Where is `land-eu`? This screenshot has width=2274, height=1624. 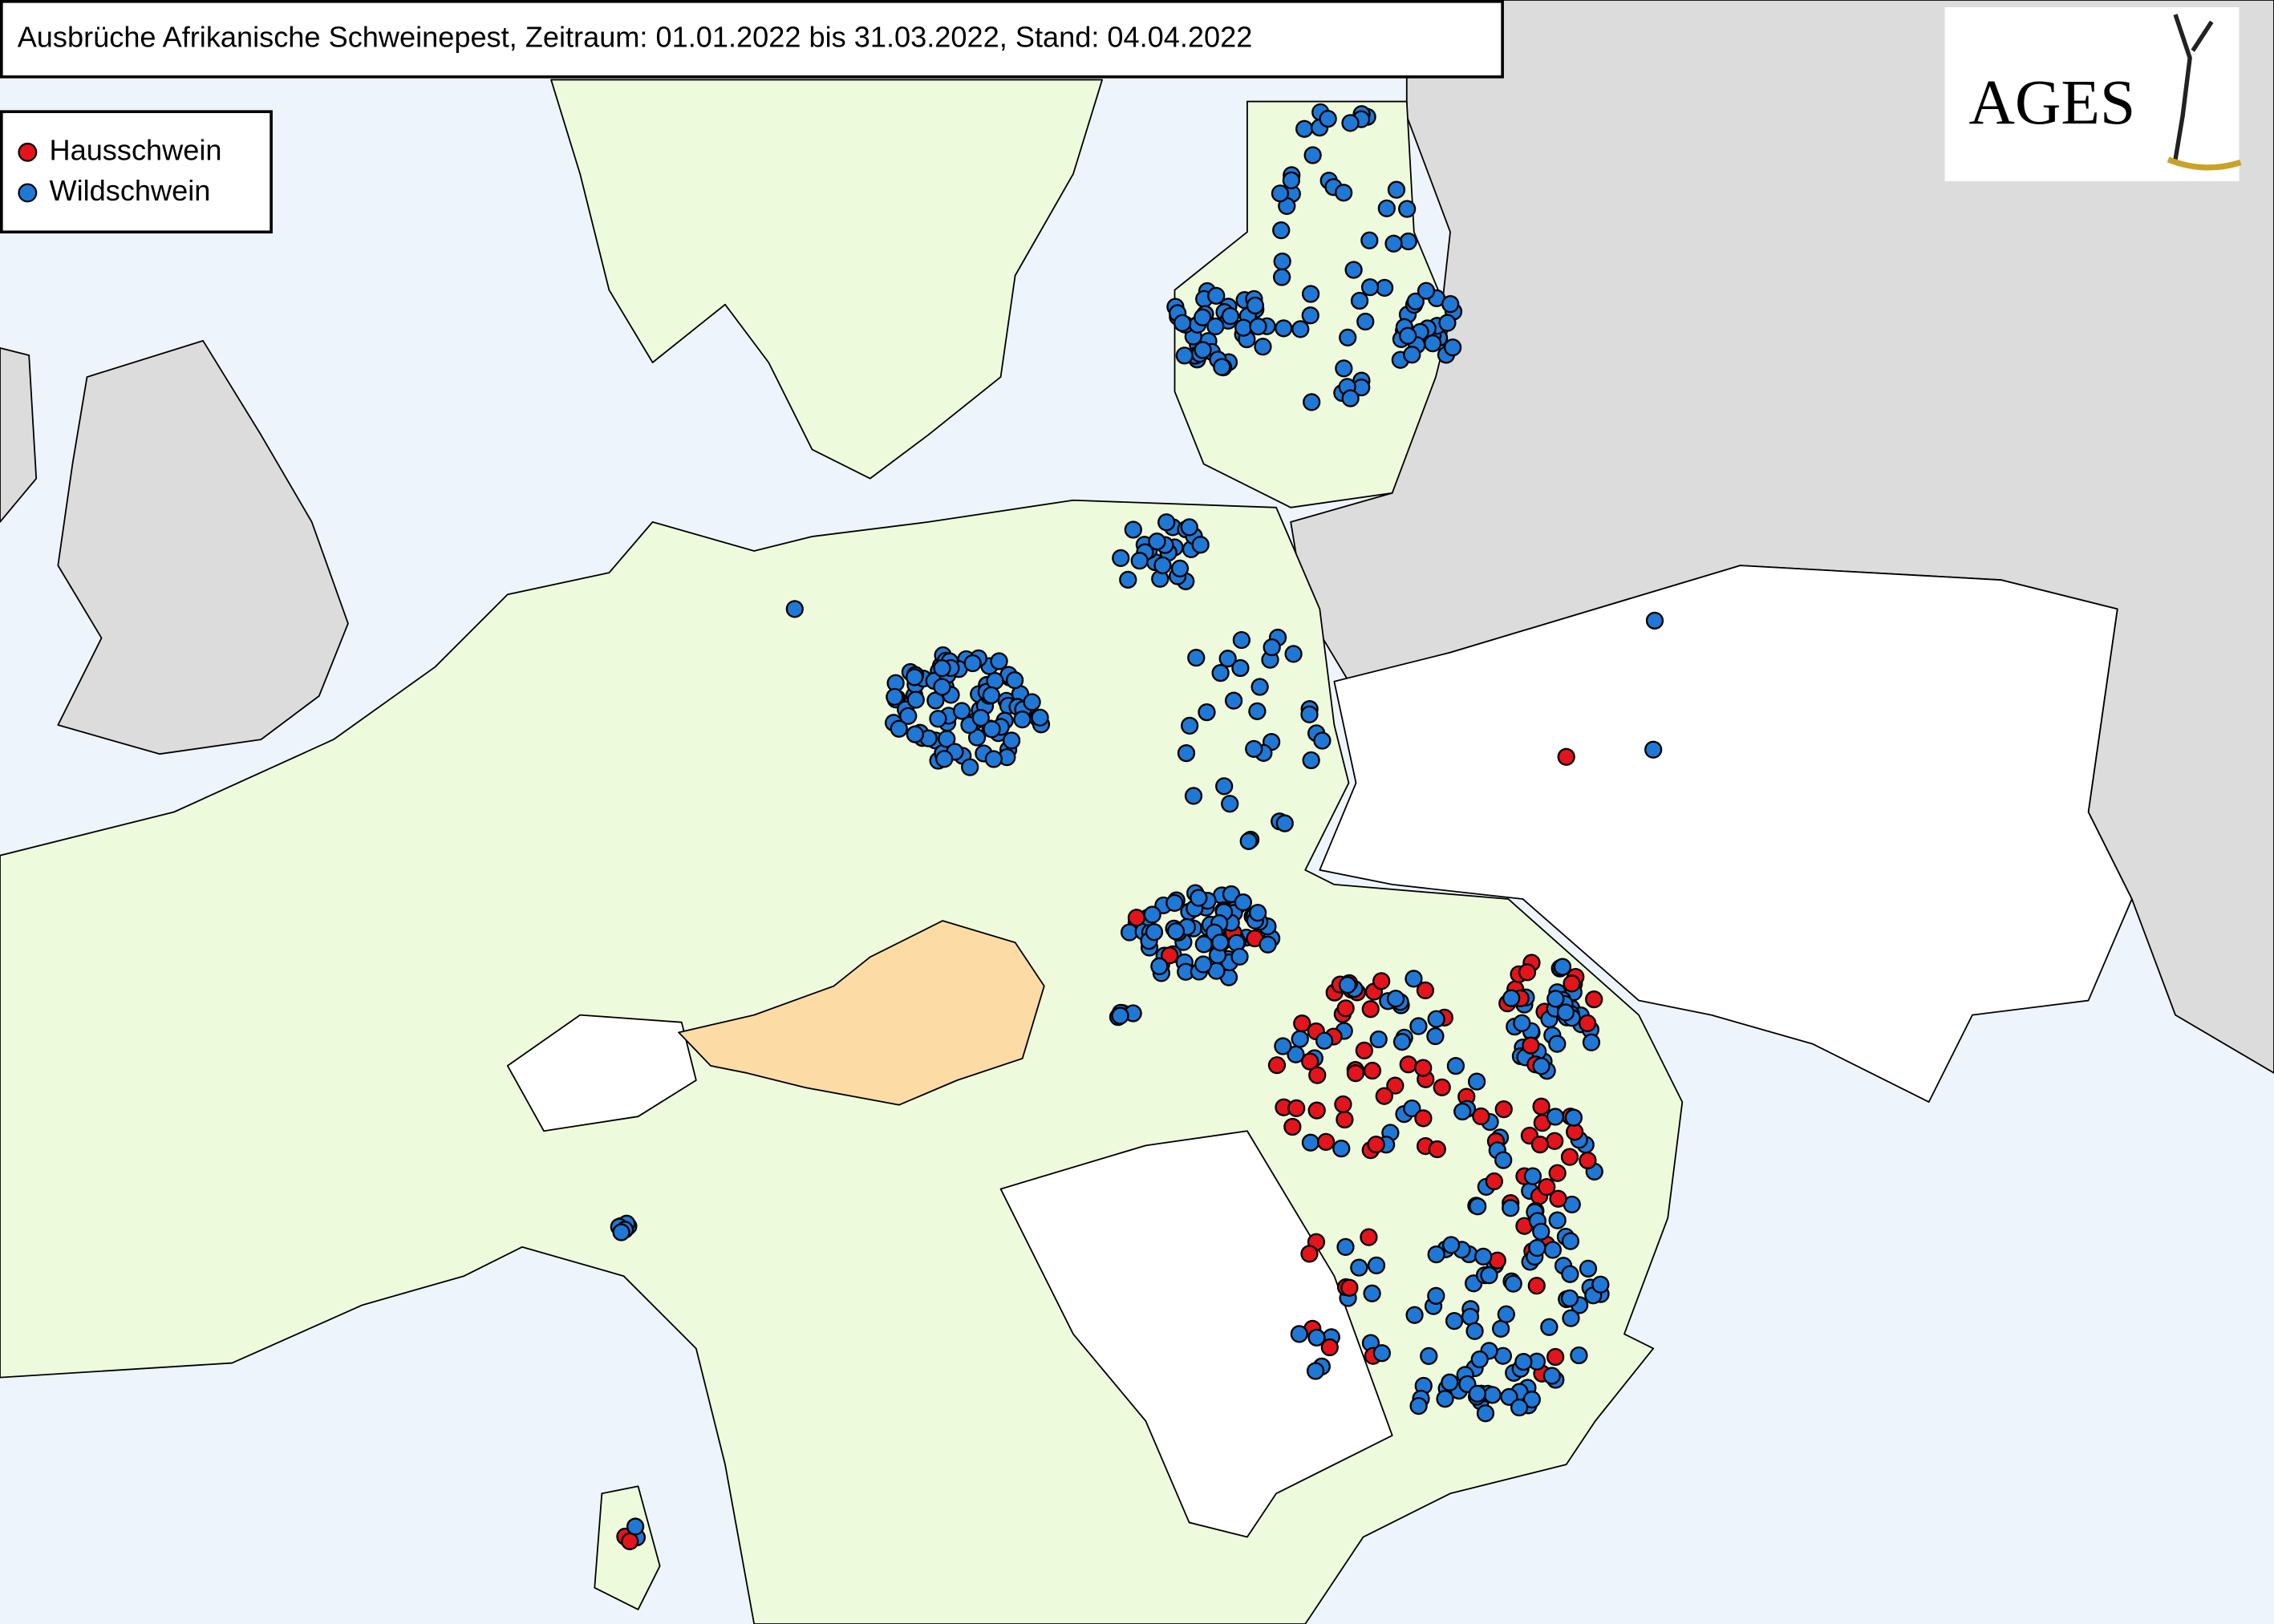
land-eu is located at coordinates (827, 279).